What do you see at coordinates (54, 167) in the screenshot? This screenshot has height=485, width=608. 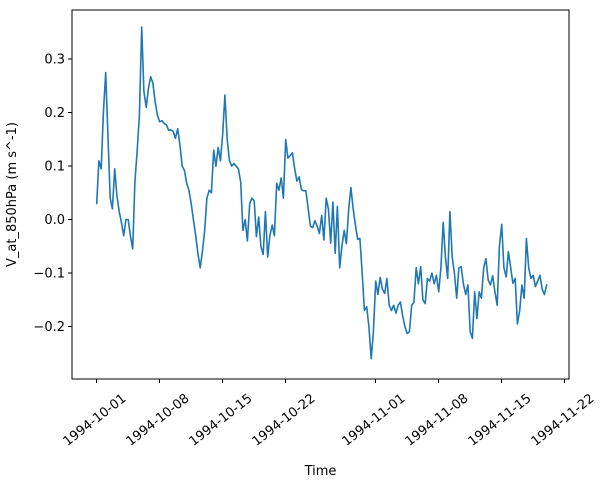 I see `y-tick-label: 0.1` at bounding box center [54, 167].